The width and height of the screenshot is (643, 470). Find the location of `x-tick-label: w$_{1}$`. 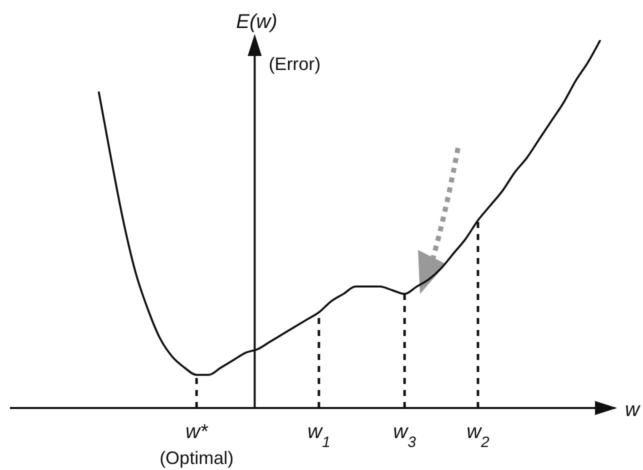

x-tick-label: w$_{1}$ is located at coordinates (319, 435).